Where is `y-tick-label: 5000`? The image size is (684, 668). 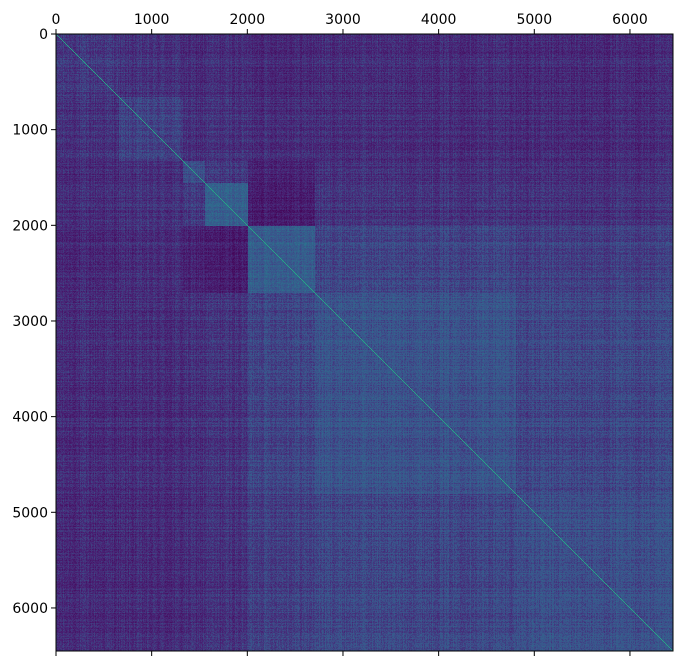 y-tick-label: 5000 is located at coordinates (30, 513).